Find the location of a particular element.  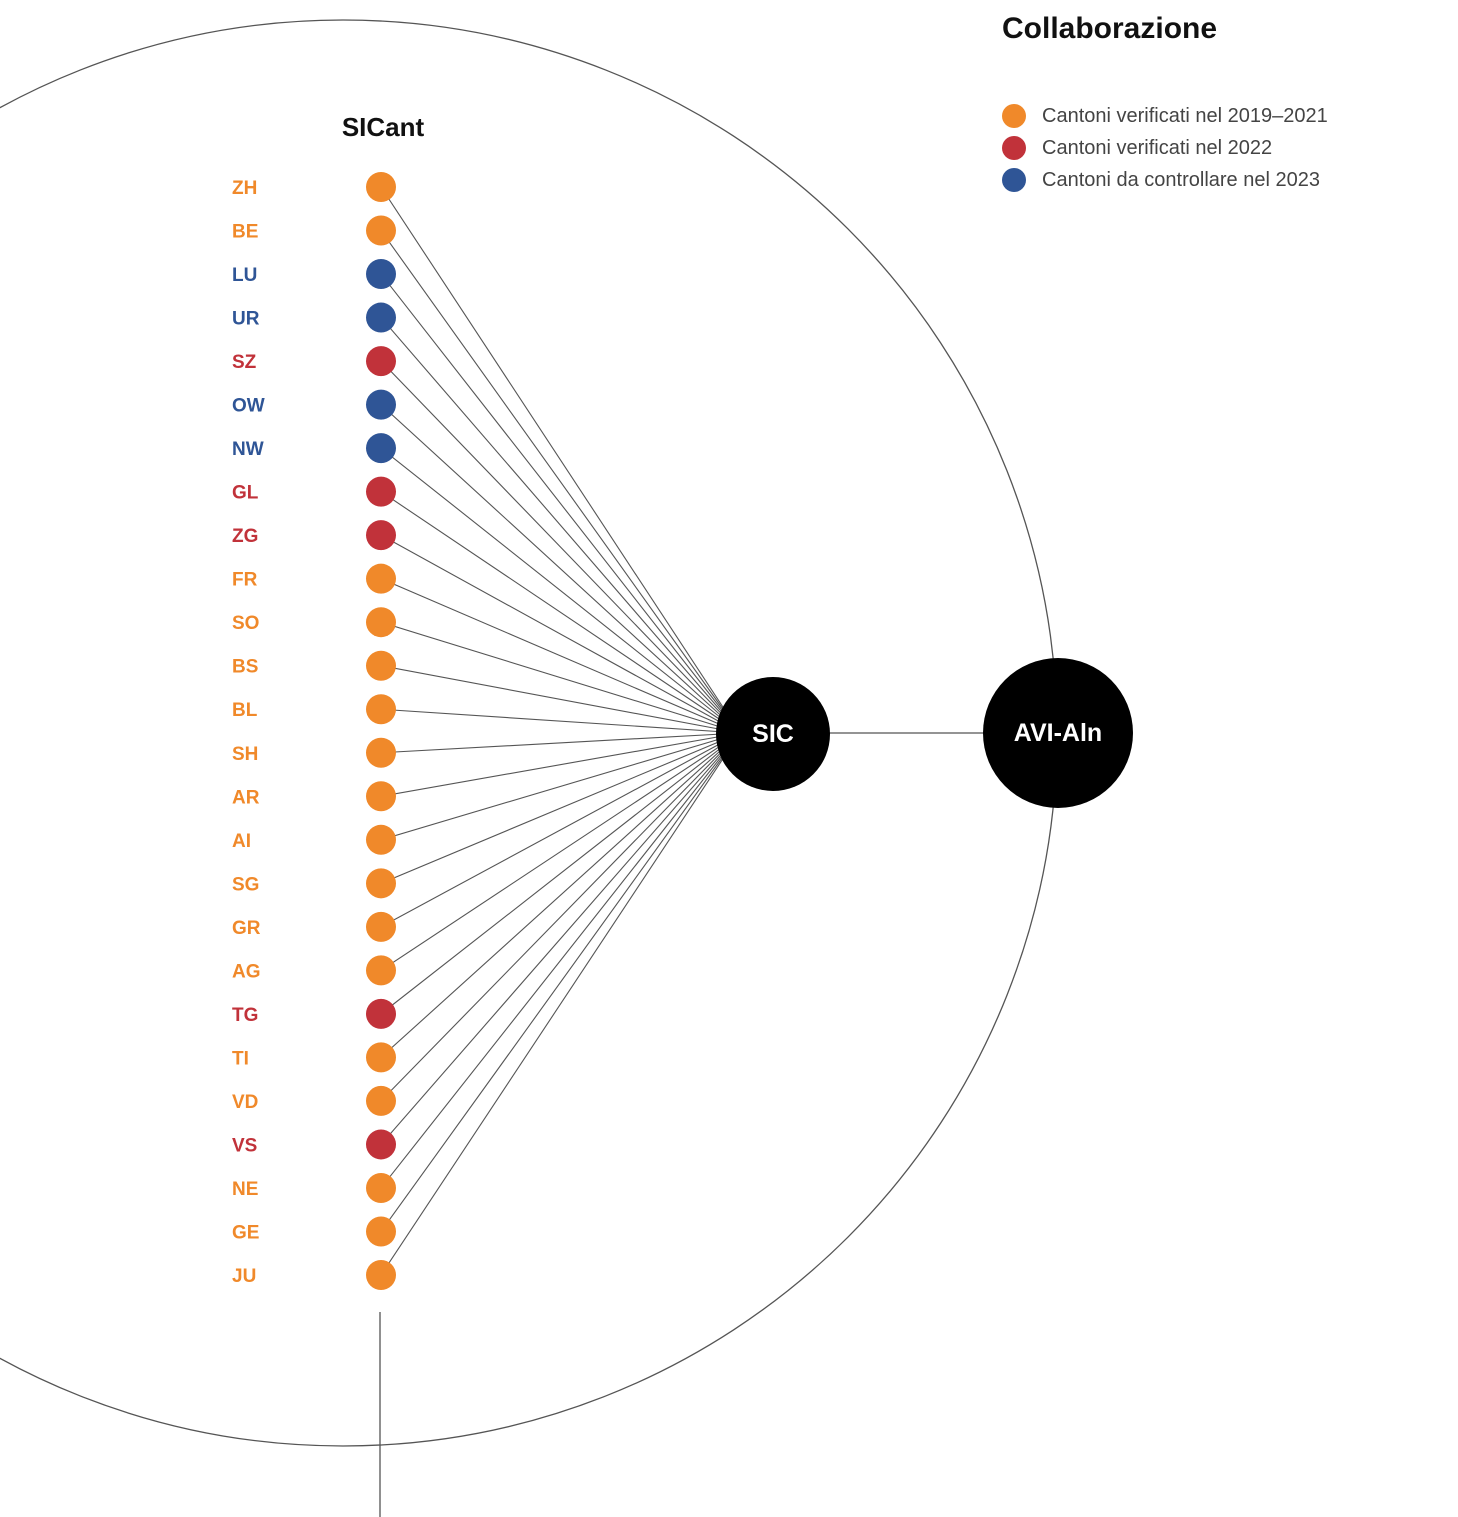

canton-label-ju: JU is located at coordinates (244, 1276).